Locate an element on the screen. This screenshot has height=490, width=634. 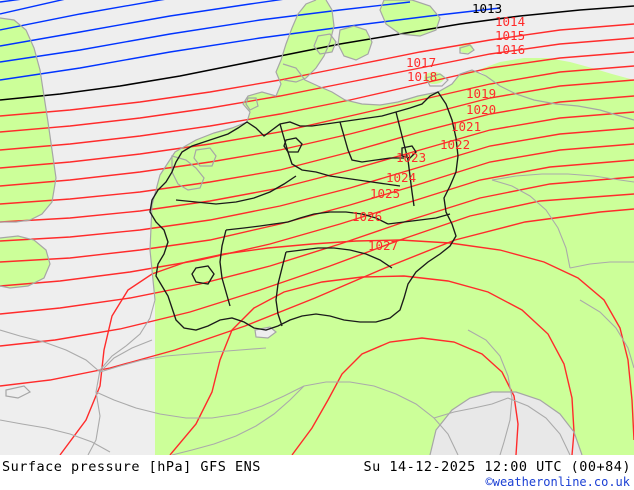
coastline-britain-southeast is located at coordinates (25, 262).